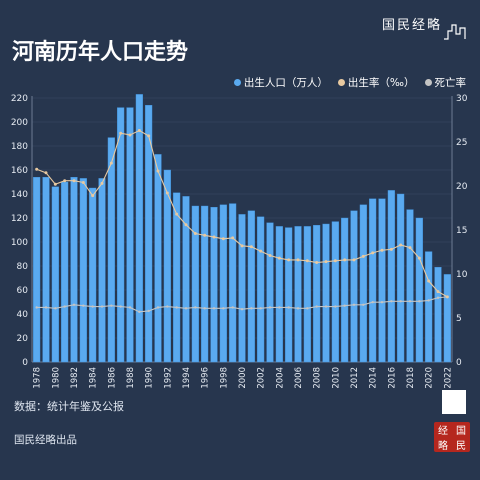  I want to click on y-left-tick-label: 60, so click(23, 291).